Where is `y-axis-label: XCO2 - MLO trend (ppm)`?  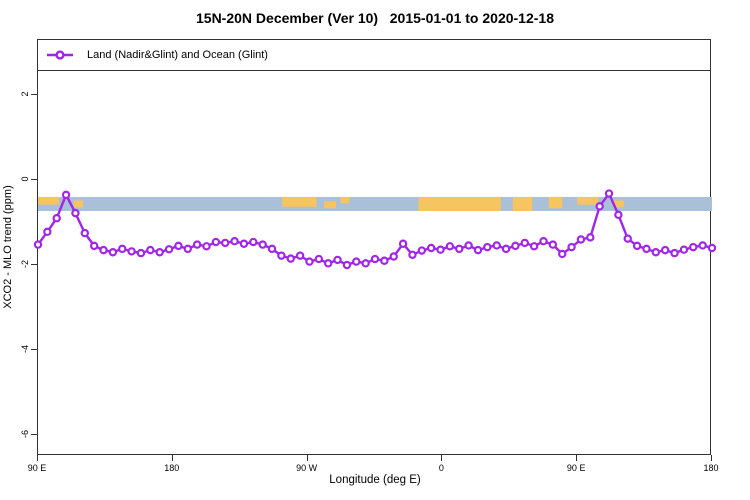
y-axis-label: XCO2 - MLO trend (ppm) is located at coordinates (8, 247).